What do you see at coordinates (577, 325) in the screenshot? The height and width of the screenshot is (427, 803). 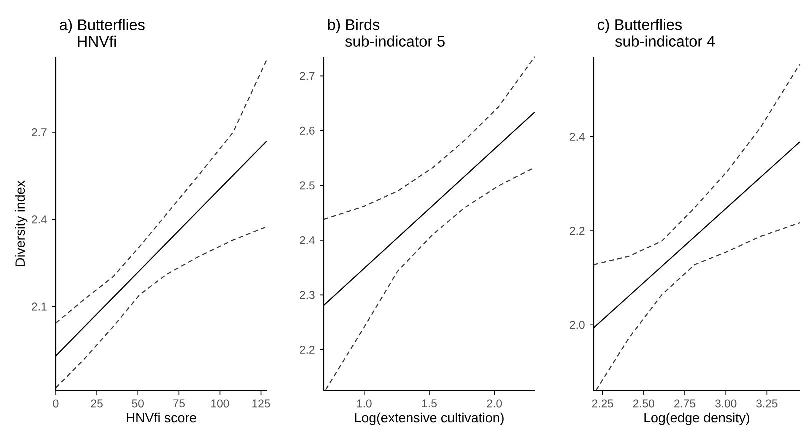 I see `y-tick-label: 2.0` at bounding box center [577, 325].